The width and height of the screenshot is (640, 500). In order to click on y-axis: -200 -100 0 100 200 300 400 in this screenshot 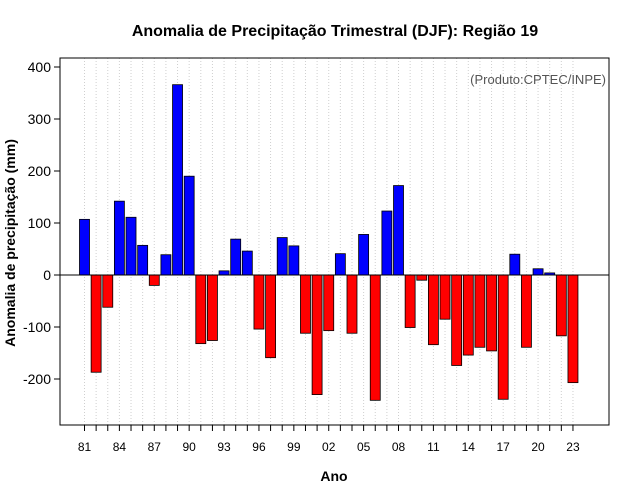, I will do `click(41, 223)`.